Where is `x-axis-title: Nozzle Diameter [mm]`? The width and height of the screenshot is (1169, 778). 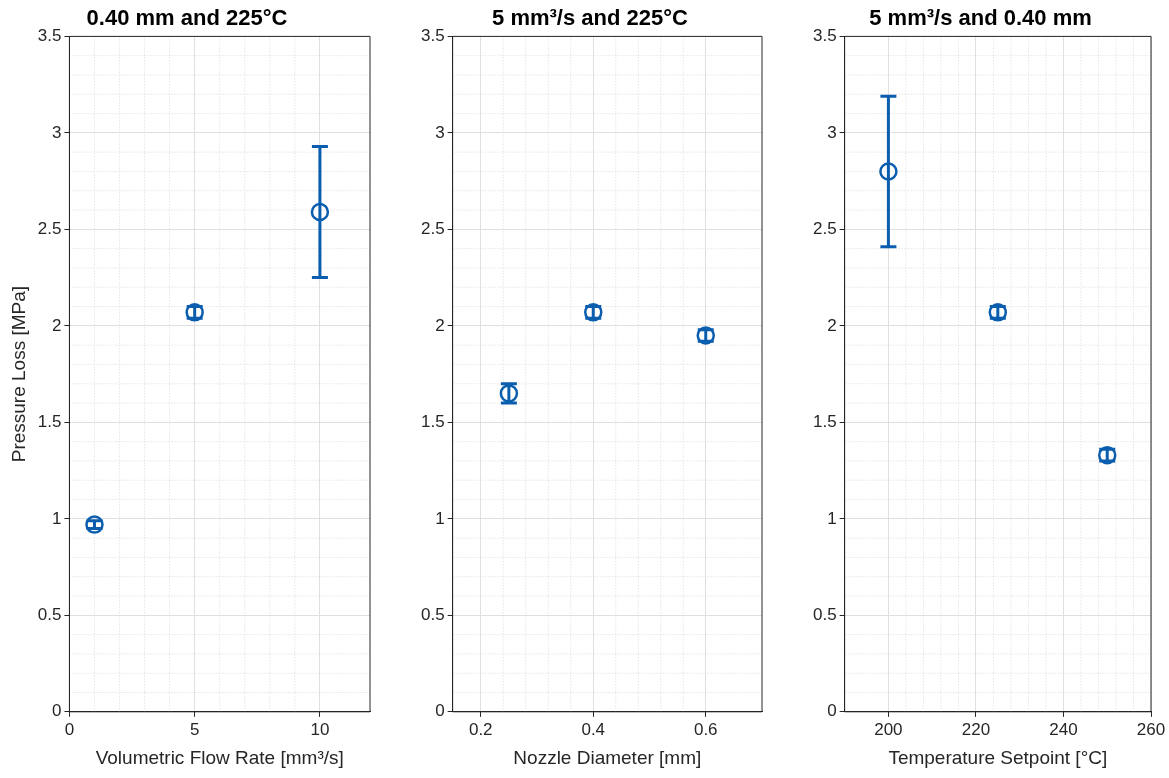
x-axis-title: Nozzle Diameter [mm] is located at coordinates (607, 757).